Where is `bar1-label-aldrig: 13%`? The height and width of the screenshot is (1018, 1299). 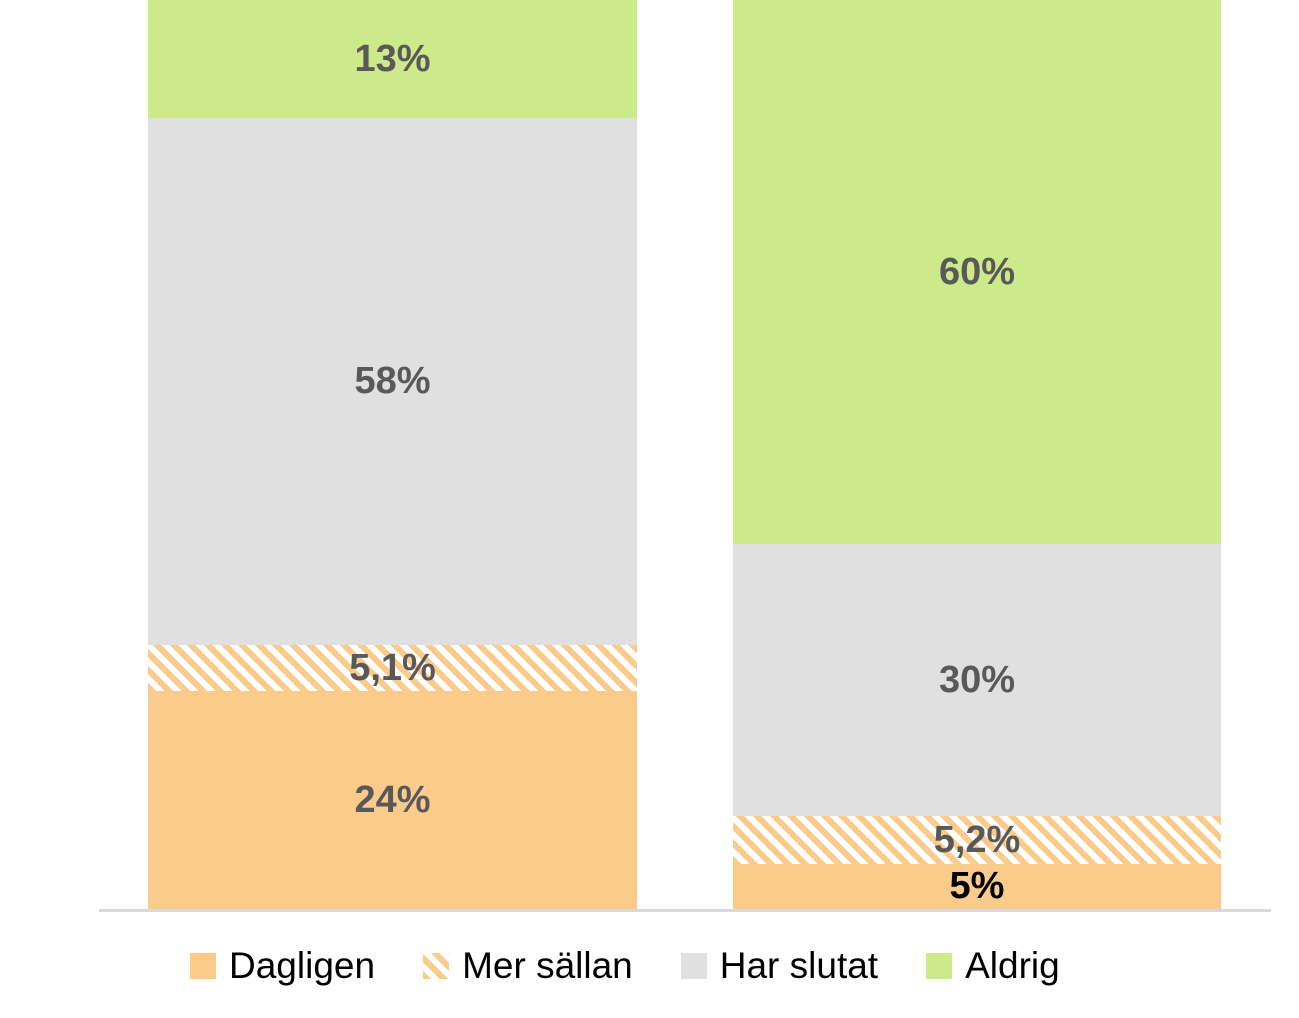 bar1-label-aldrig: 13% is located at coordinates (392, 59).